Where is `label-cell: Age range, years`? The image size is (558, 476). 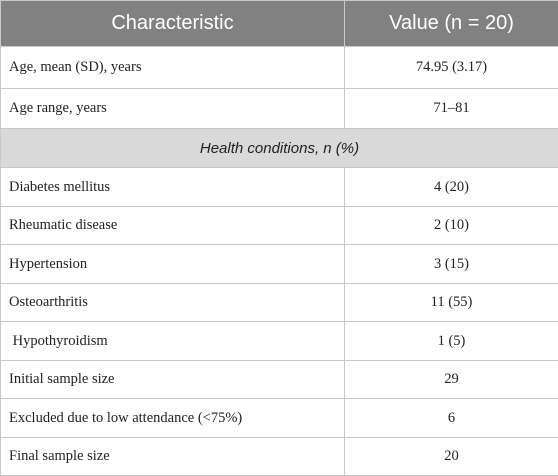
label-cell: Age range, years is located at coordinates (172, 108).